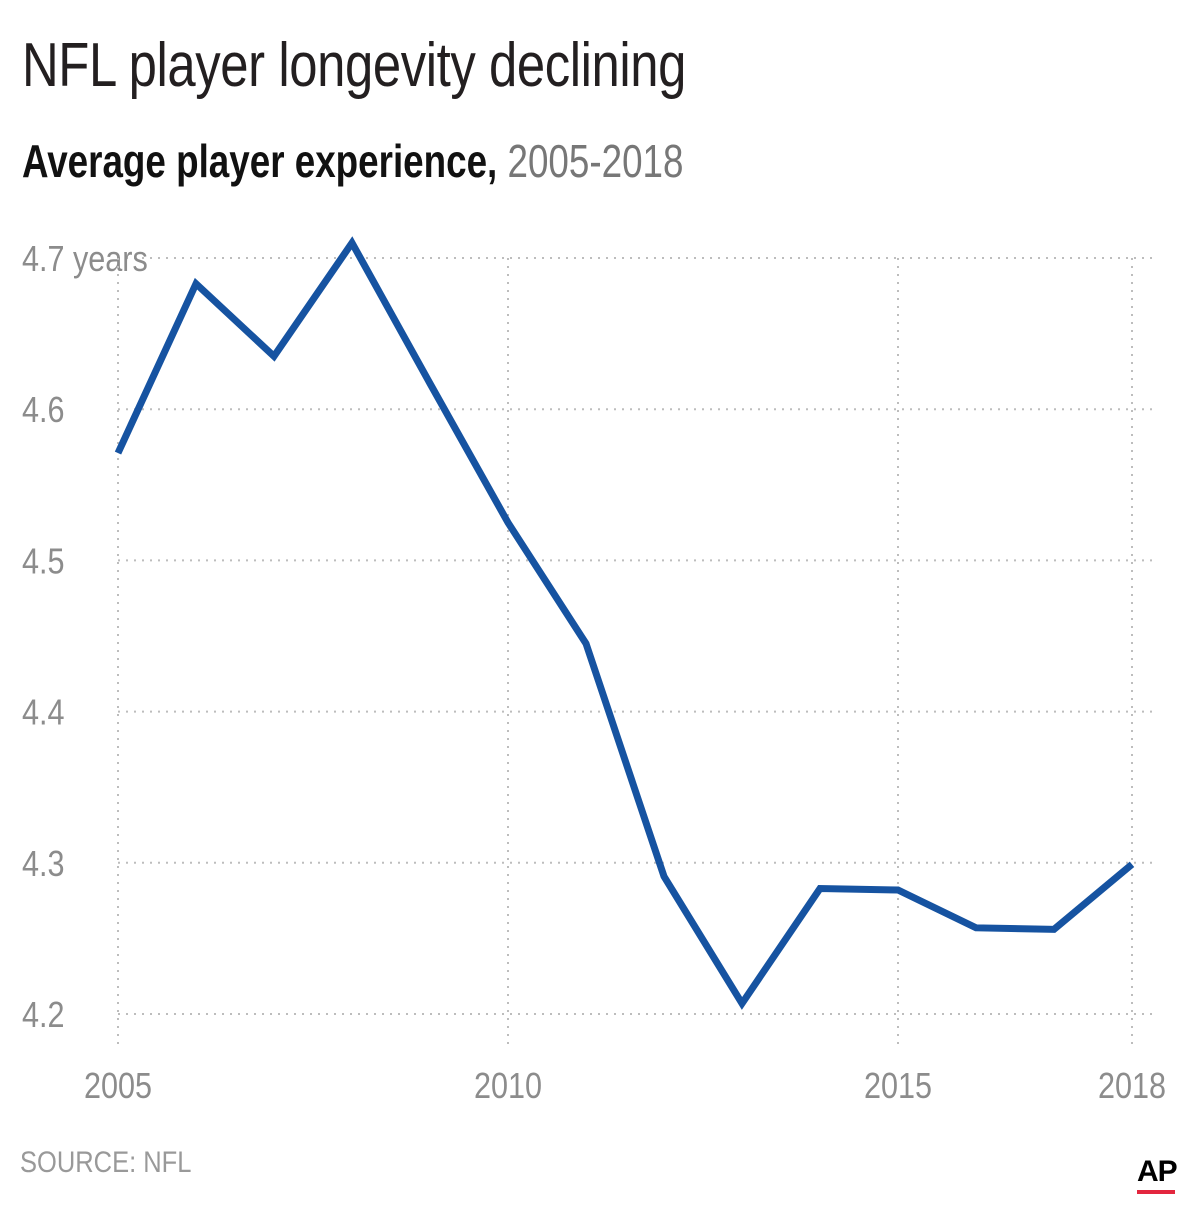  I want to click on x-tick-label: 2010, so click(508, 1087).